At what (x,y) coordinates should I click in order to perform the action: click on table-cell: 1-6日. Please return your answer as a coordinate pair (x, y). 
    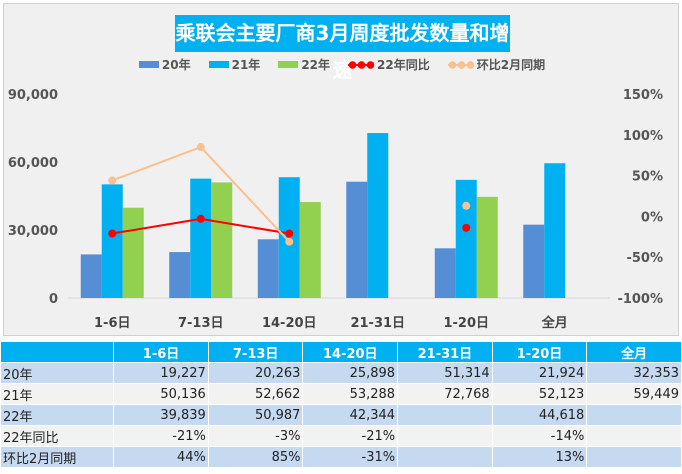
    Looking at the image, I should click on (161, 352).